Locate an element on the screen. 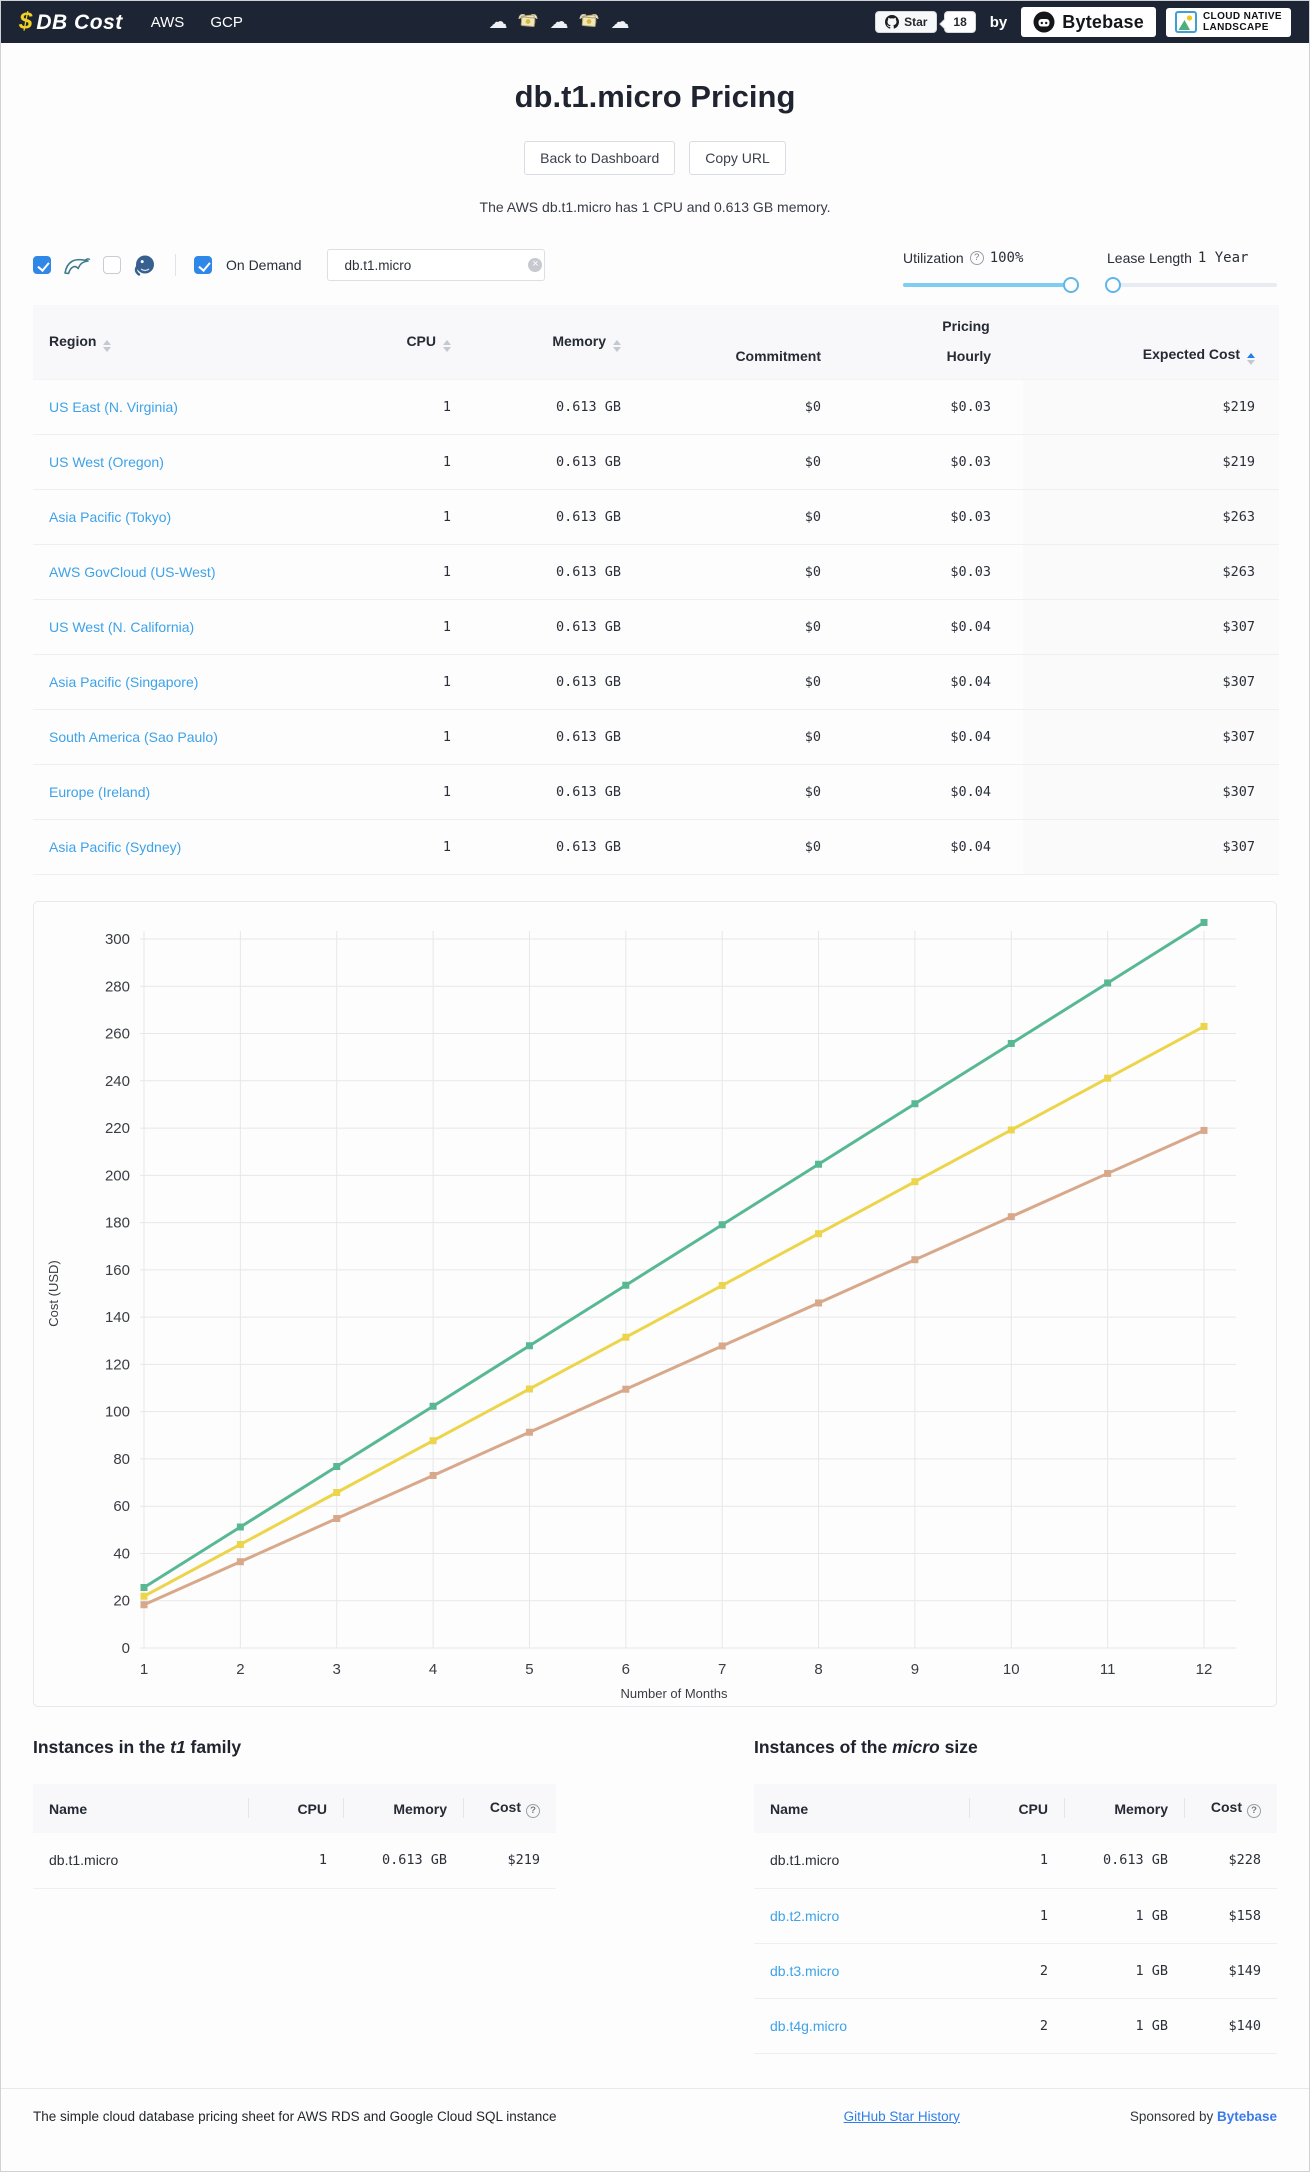 This screenshot has width=1310, height=2172. column-header-commitment: Commitment is located at coordinates (753, 358).